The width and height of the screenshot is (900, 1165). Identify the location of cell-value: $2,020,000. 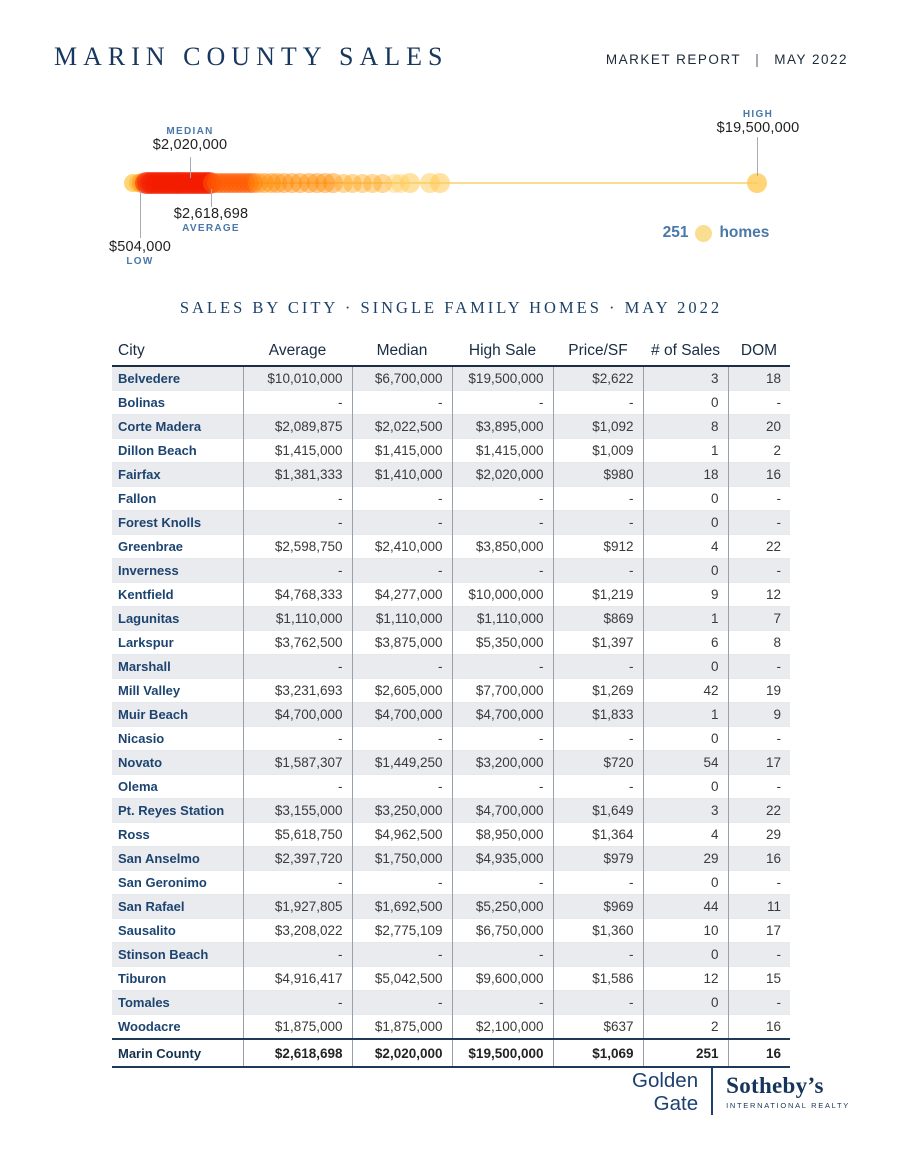
(502, 474).